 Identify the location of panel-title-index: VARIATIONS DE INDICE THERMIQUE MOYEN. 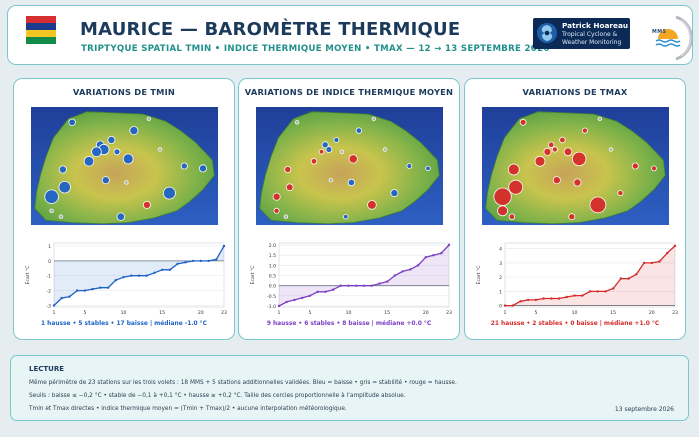
(349, 92).